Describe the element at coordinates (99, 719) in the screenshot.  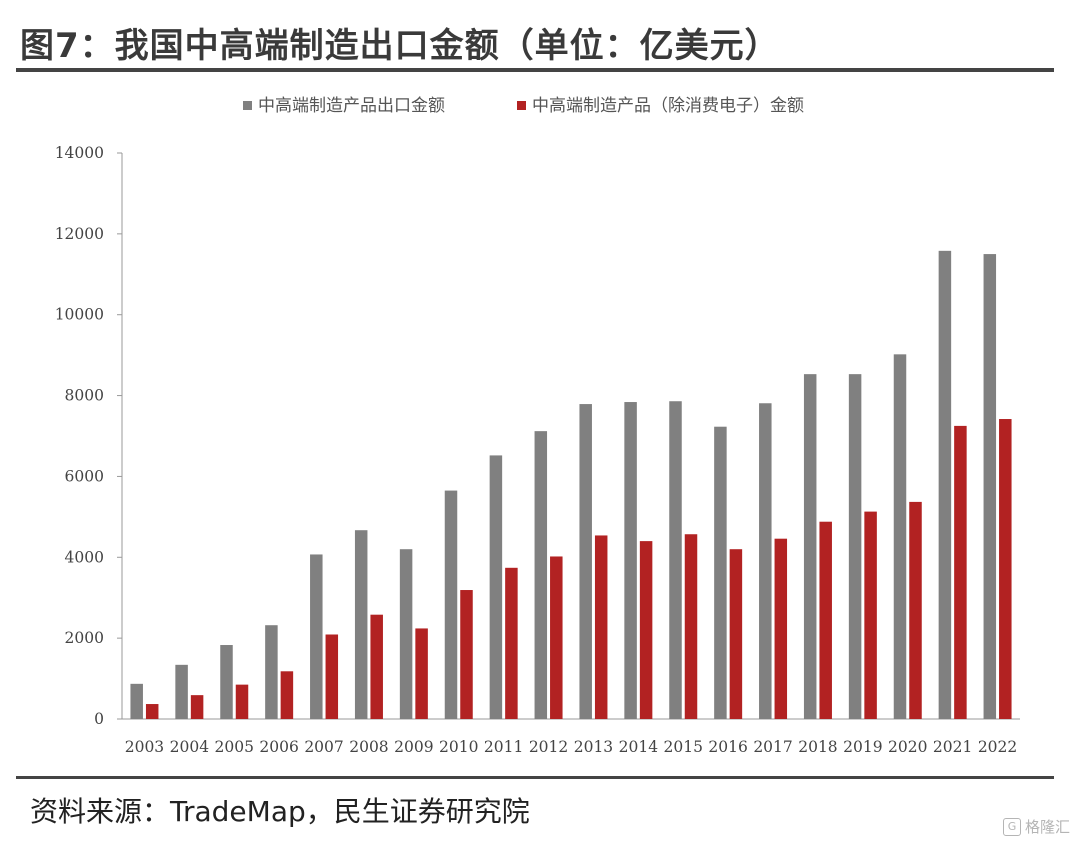
I see `y-tick-label: 0` at that location.